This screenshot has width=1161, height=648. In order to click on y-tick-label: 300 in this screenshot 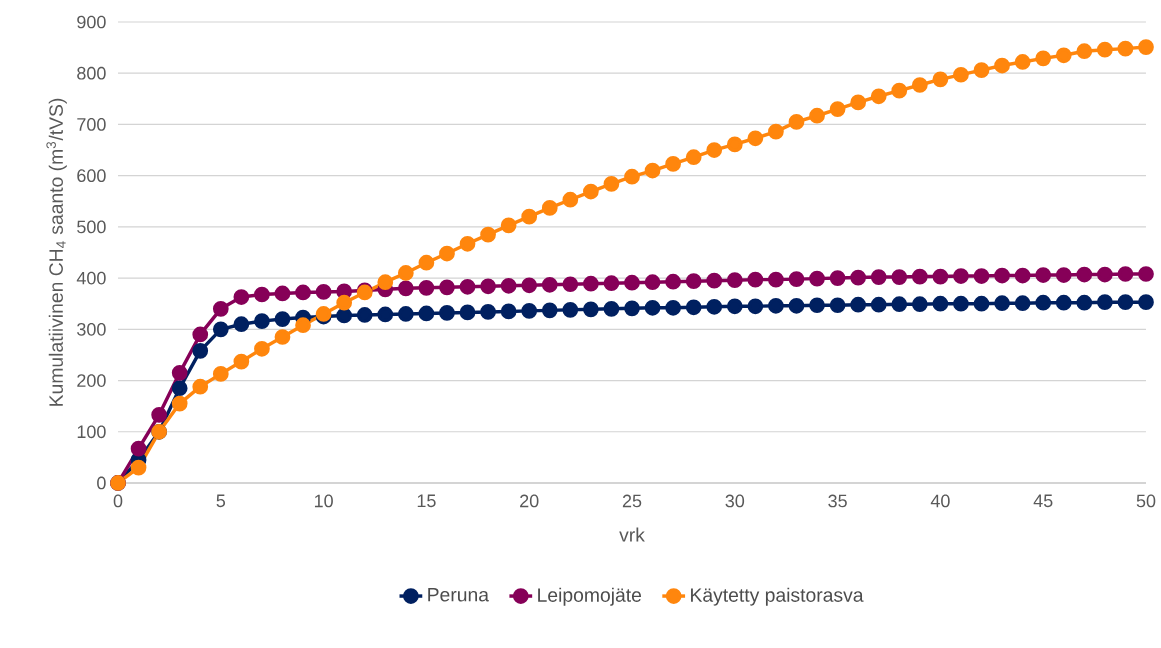, I will do `click(91, 329)`.